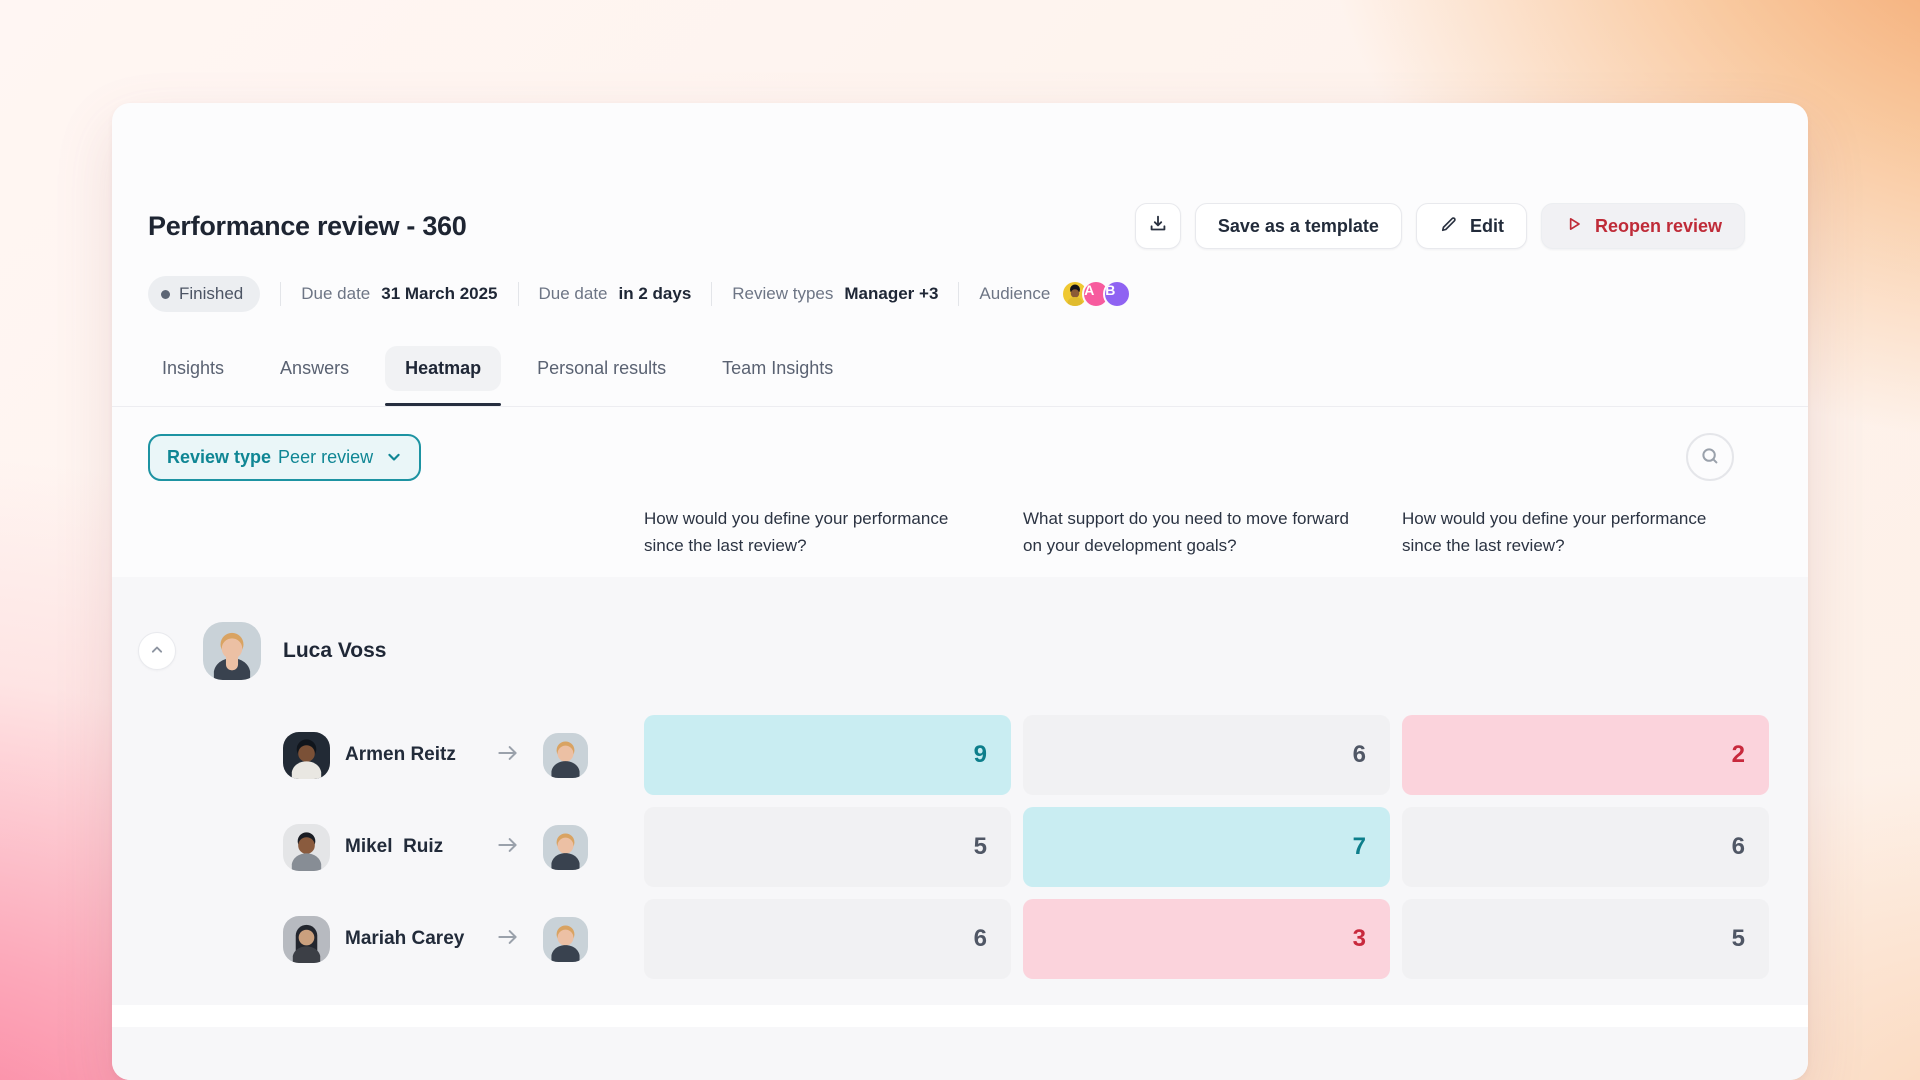  I want to click on heatmap-row: Armen Reitz 9 6 2, so click(960, 755).